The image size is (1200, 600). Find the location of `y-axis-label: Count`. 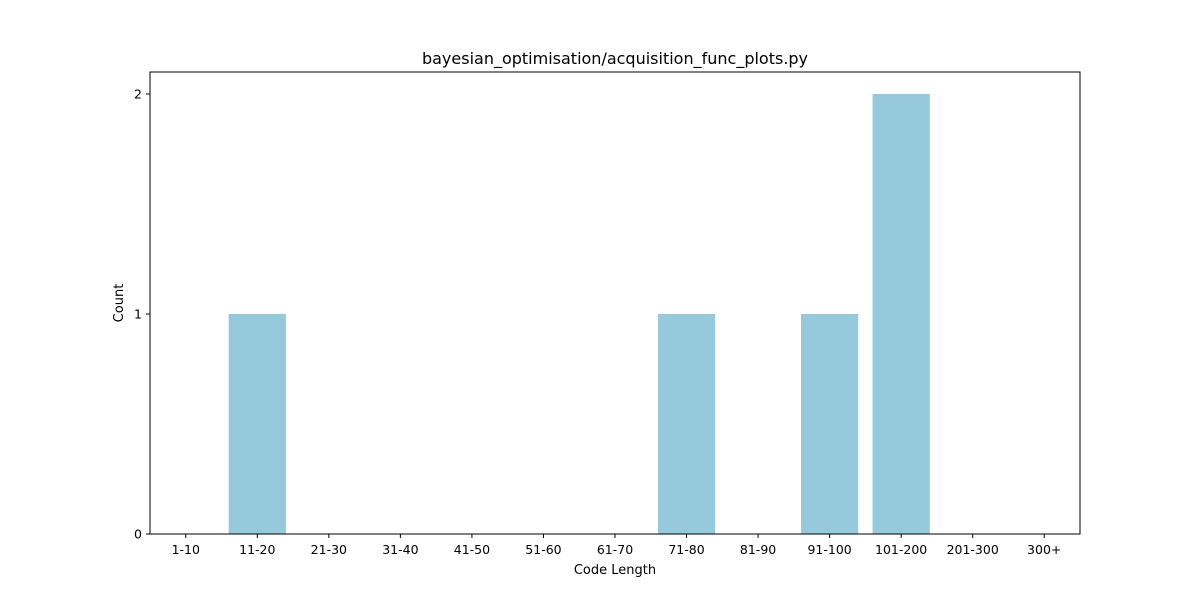

y-axis-label: Count is located at coordinates (119, 303).